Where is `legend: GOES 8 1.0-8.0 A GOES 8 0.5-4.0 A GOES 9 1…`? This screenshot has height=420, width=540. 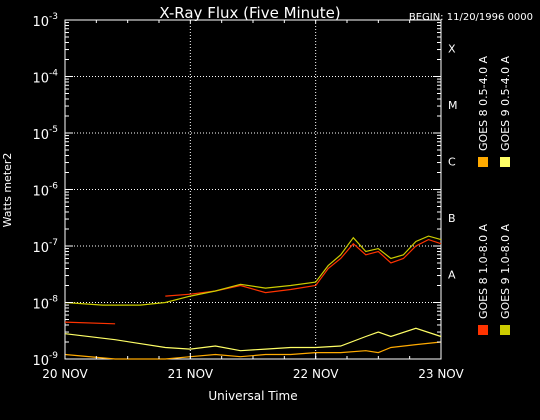
legend: GOES 8 1.0-8.0 A GOES 8 0.5-4.0 A GOES 9 1… is located at coordinates (494, 195).